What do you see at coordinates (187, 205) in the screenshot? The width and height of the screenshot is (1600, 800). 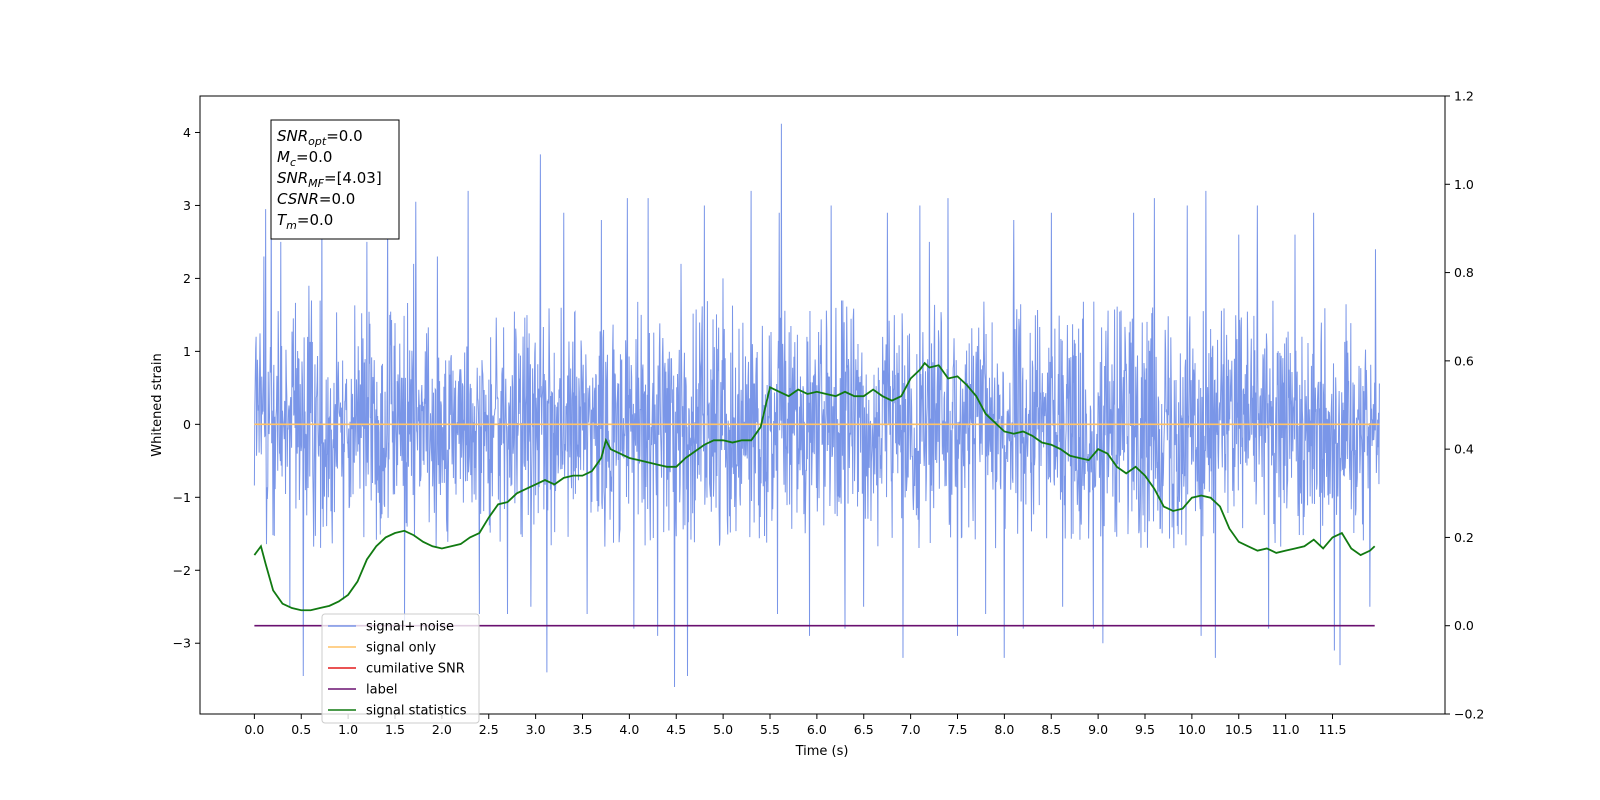 I see `y-tick-label: 3` at bounding box center [187, 205].